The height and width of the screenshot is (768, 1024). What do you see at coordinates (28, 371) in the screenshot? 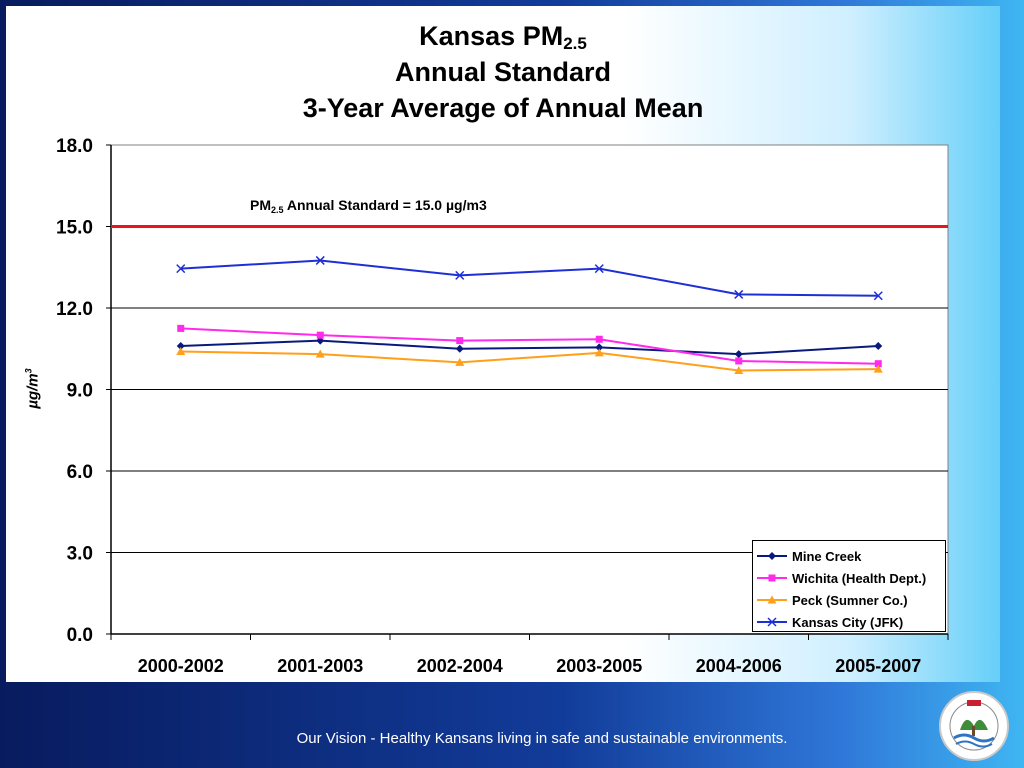
I see `y-axis-label-sup: 3` at bounding box center [28, 371].